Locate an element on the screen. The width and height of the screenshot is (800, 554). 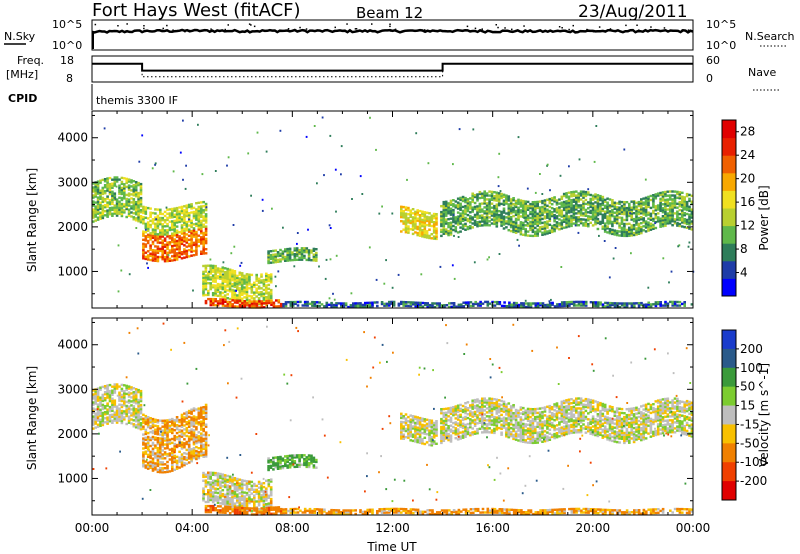
power-colorbar-tick-label: 4 is located at coordinates (744, 273).